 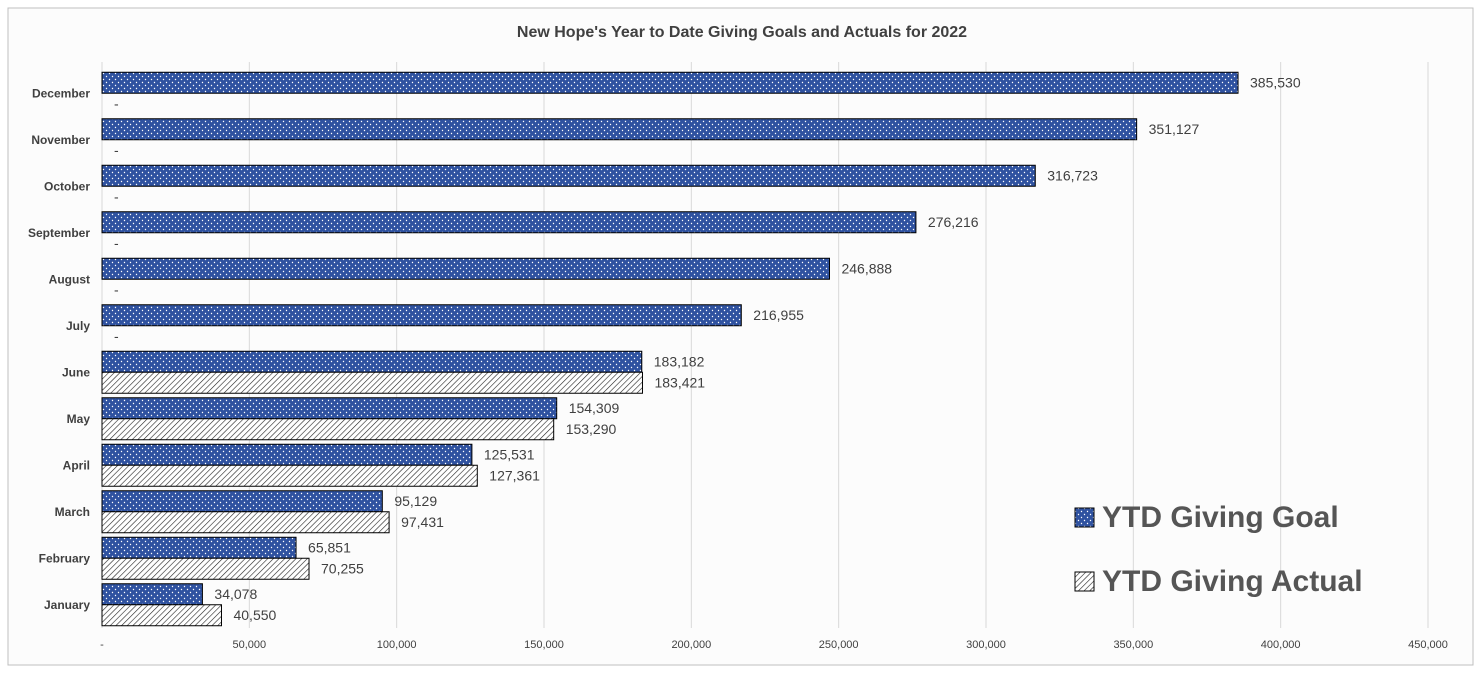 What do you see at coordinates (1275, 82) in the screenshot?
I see `data-label: 385,530` at bounding box center [1275, 82].